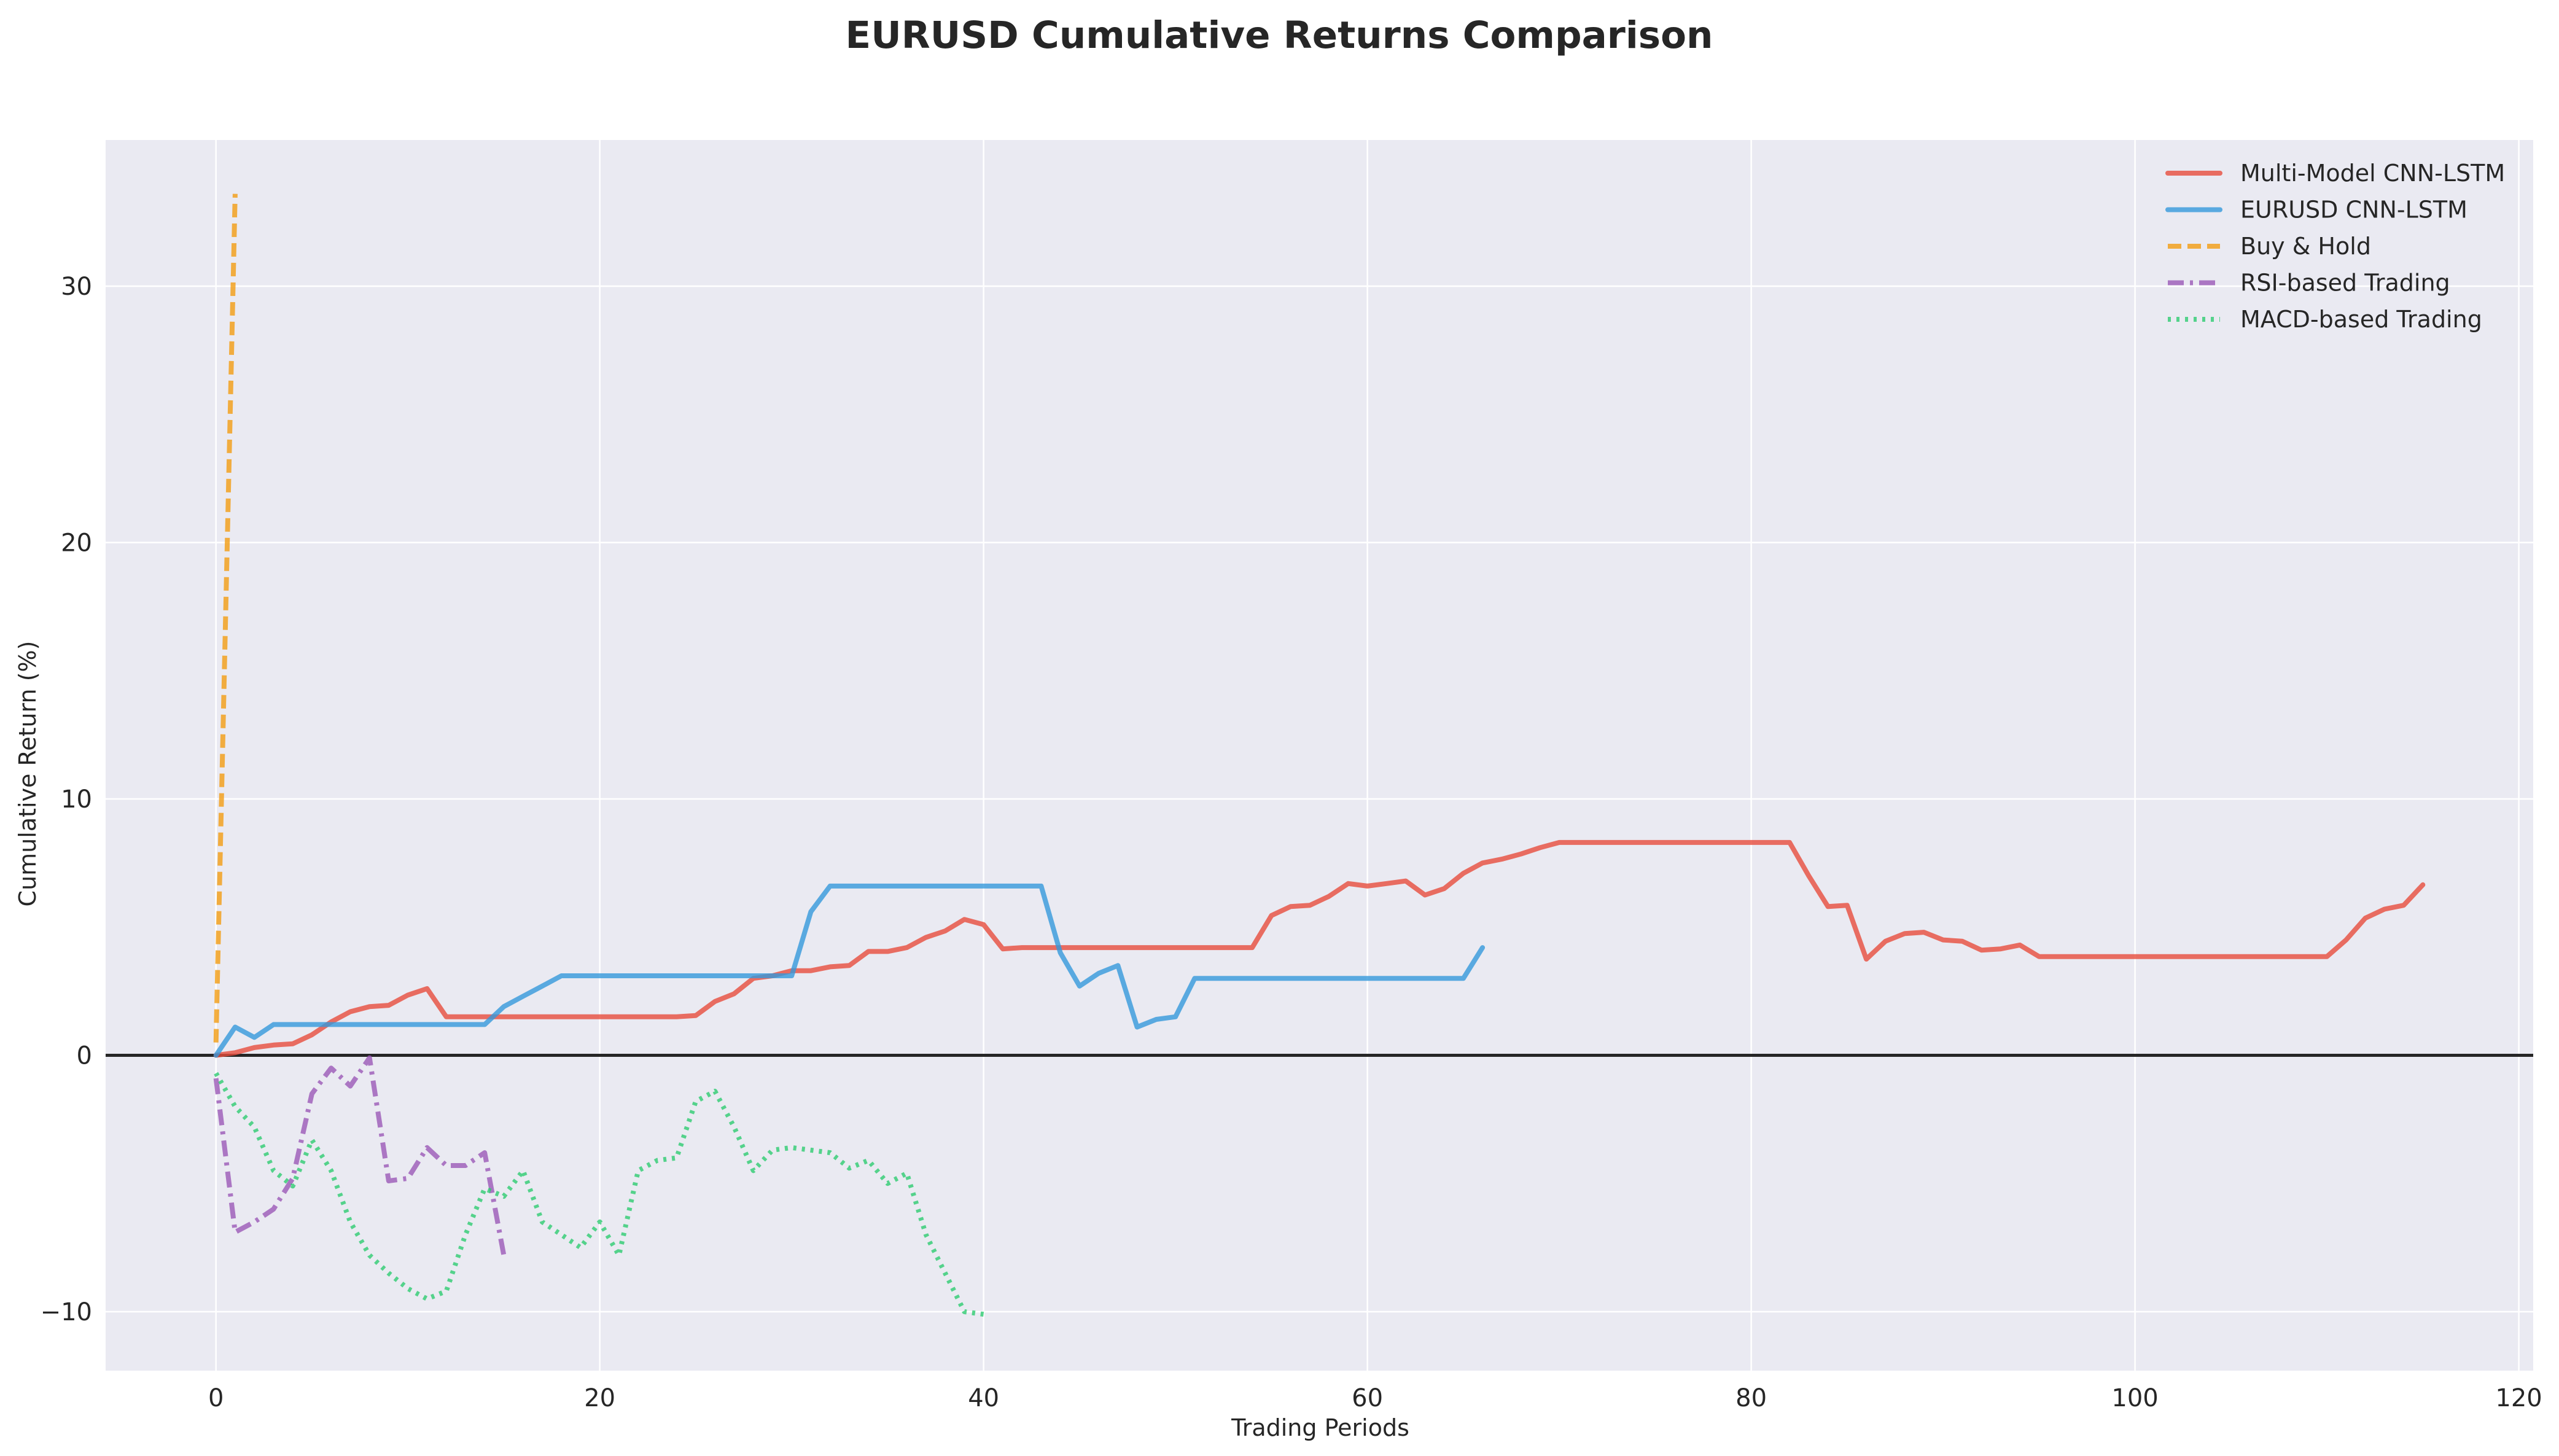  I want to click on x-tick-label: 0, so click(216, 1398).